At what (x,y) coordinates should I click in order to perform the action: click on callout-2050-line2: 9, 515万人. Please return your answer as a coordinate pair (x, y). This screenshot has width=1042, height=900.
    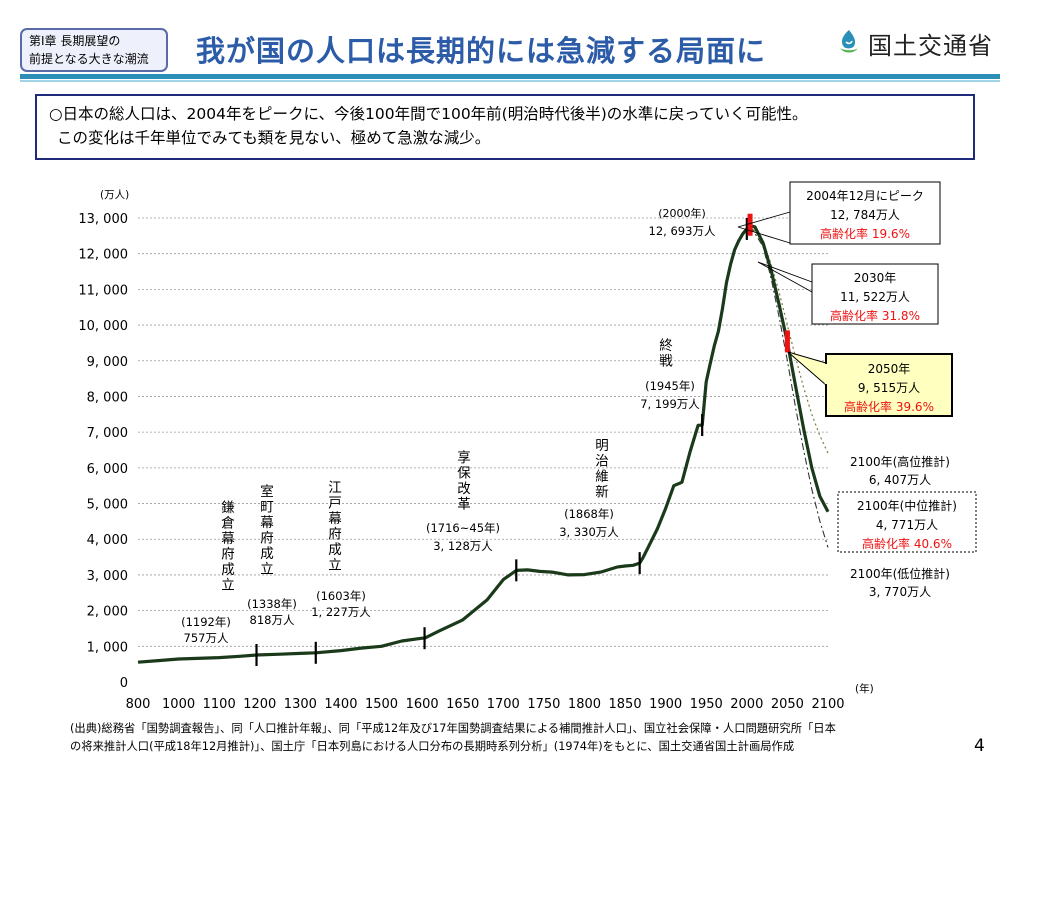
    Looking at the image, I should click on (889, 388).